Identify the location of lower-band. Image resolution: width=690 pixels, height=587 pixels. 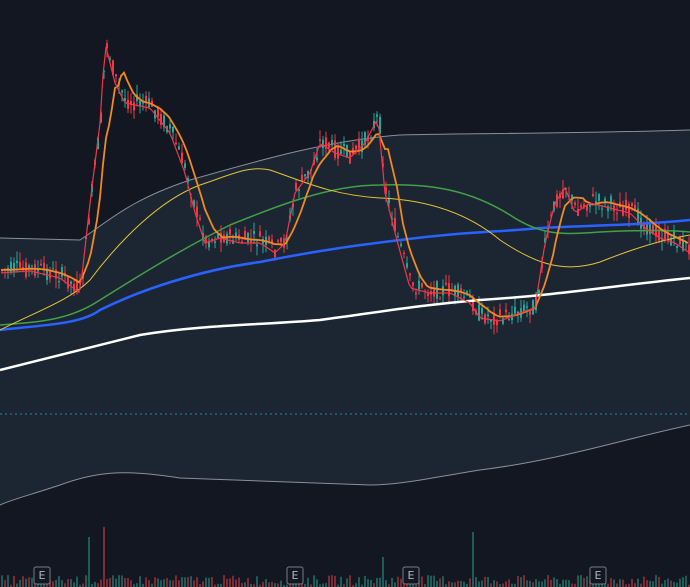
(345, 465).